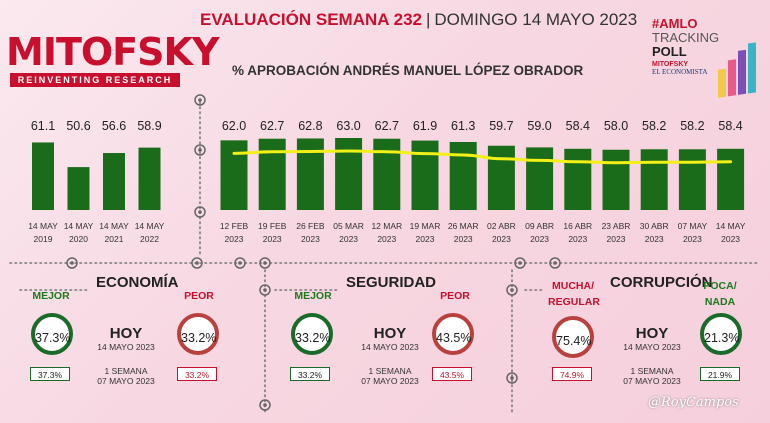 The height and width of the screenshot is (423, 770). I want to click on week-date: DOMINGO 14 MAYO 2023, so click(536, 19).